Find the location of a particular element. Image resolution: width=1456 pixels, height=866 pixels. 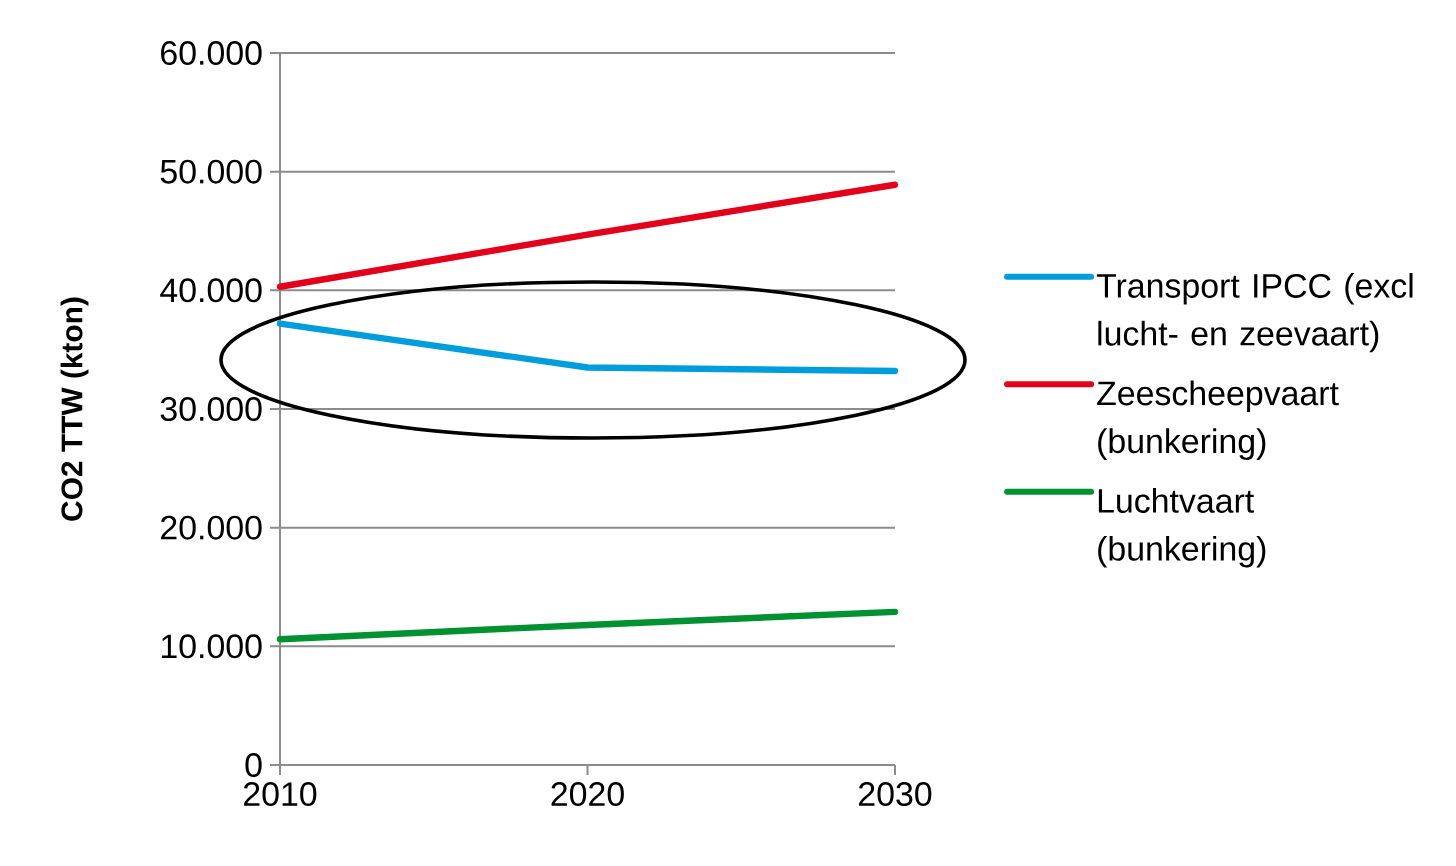

x-tick-label: 2020 is located at coordinates (587, 794).